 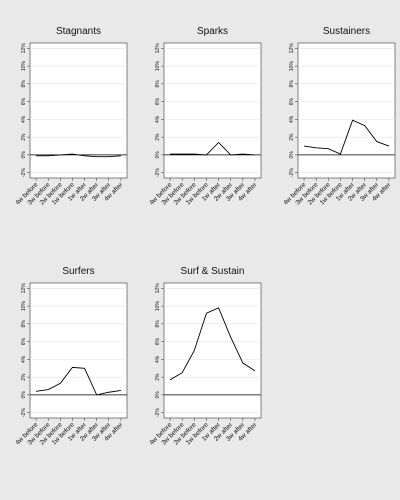 What do you see at coordinates (213, 271) in the screenshot?
I see `chart-title: Surf & Sustain` at bounding box center [213, 271].